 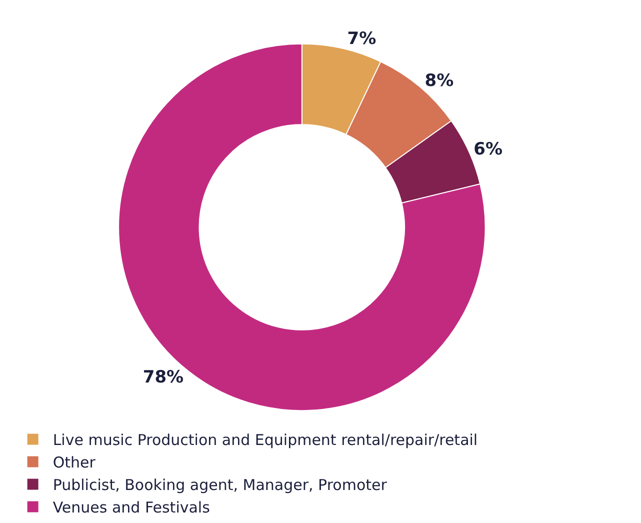 I want to click on data-label: 8%, so click(x=439, y=80).